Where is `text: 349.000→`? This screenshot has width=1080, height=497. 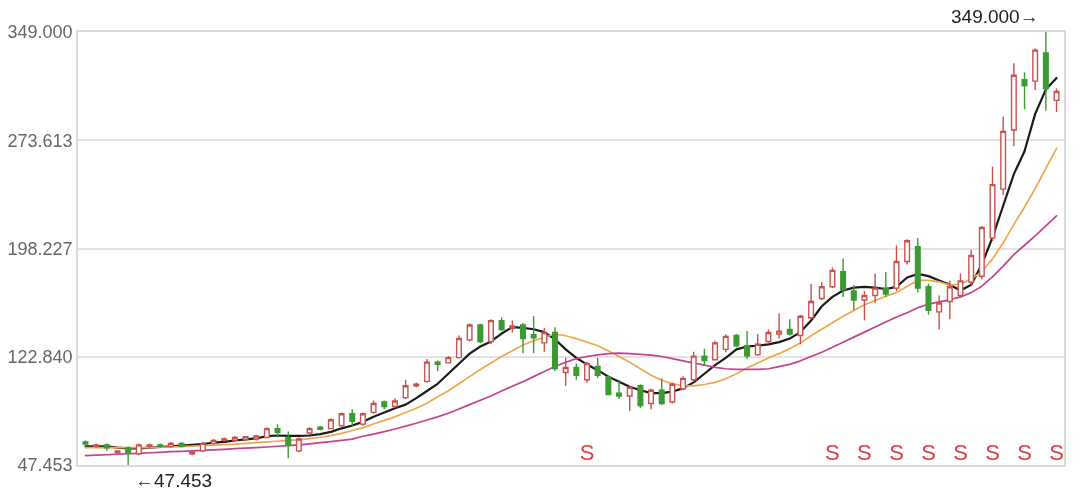
text: 349.000→ is located at coordinates (995, 16).